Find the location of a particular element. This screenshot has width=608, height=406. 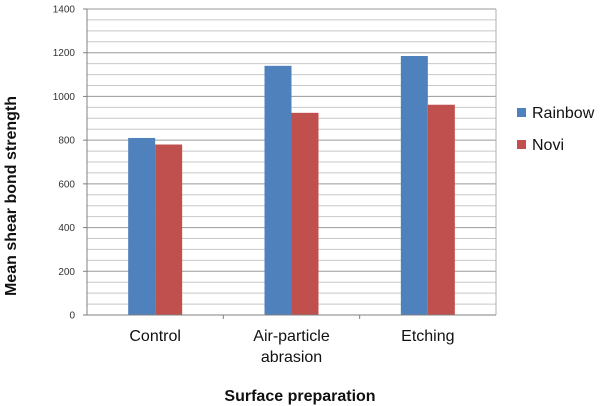

x-axis-title: Surface preparation is located at coordinates (299, 396).